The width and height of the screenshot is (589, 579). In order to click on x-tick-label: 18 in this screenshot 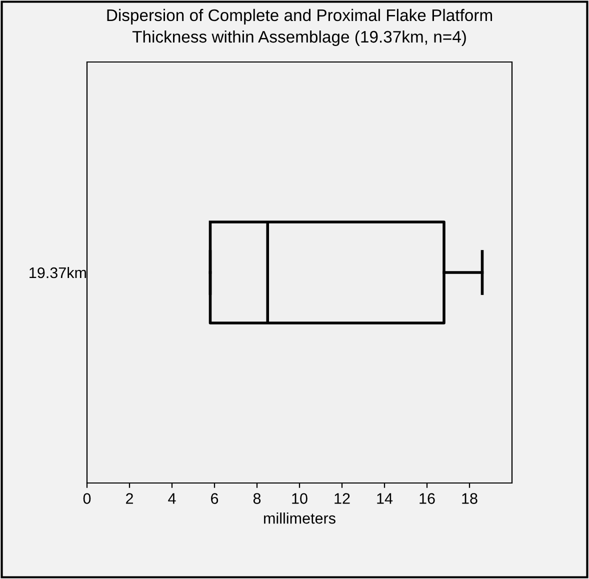, I will do `click(470, 498)`.